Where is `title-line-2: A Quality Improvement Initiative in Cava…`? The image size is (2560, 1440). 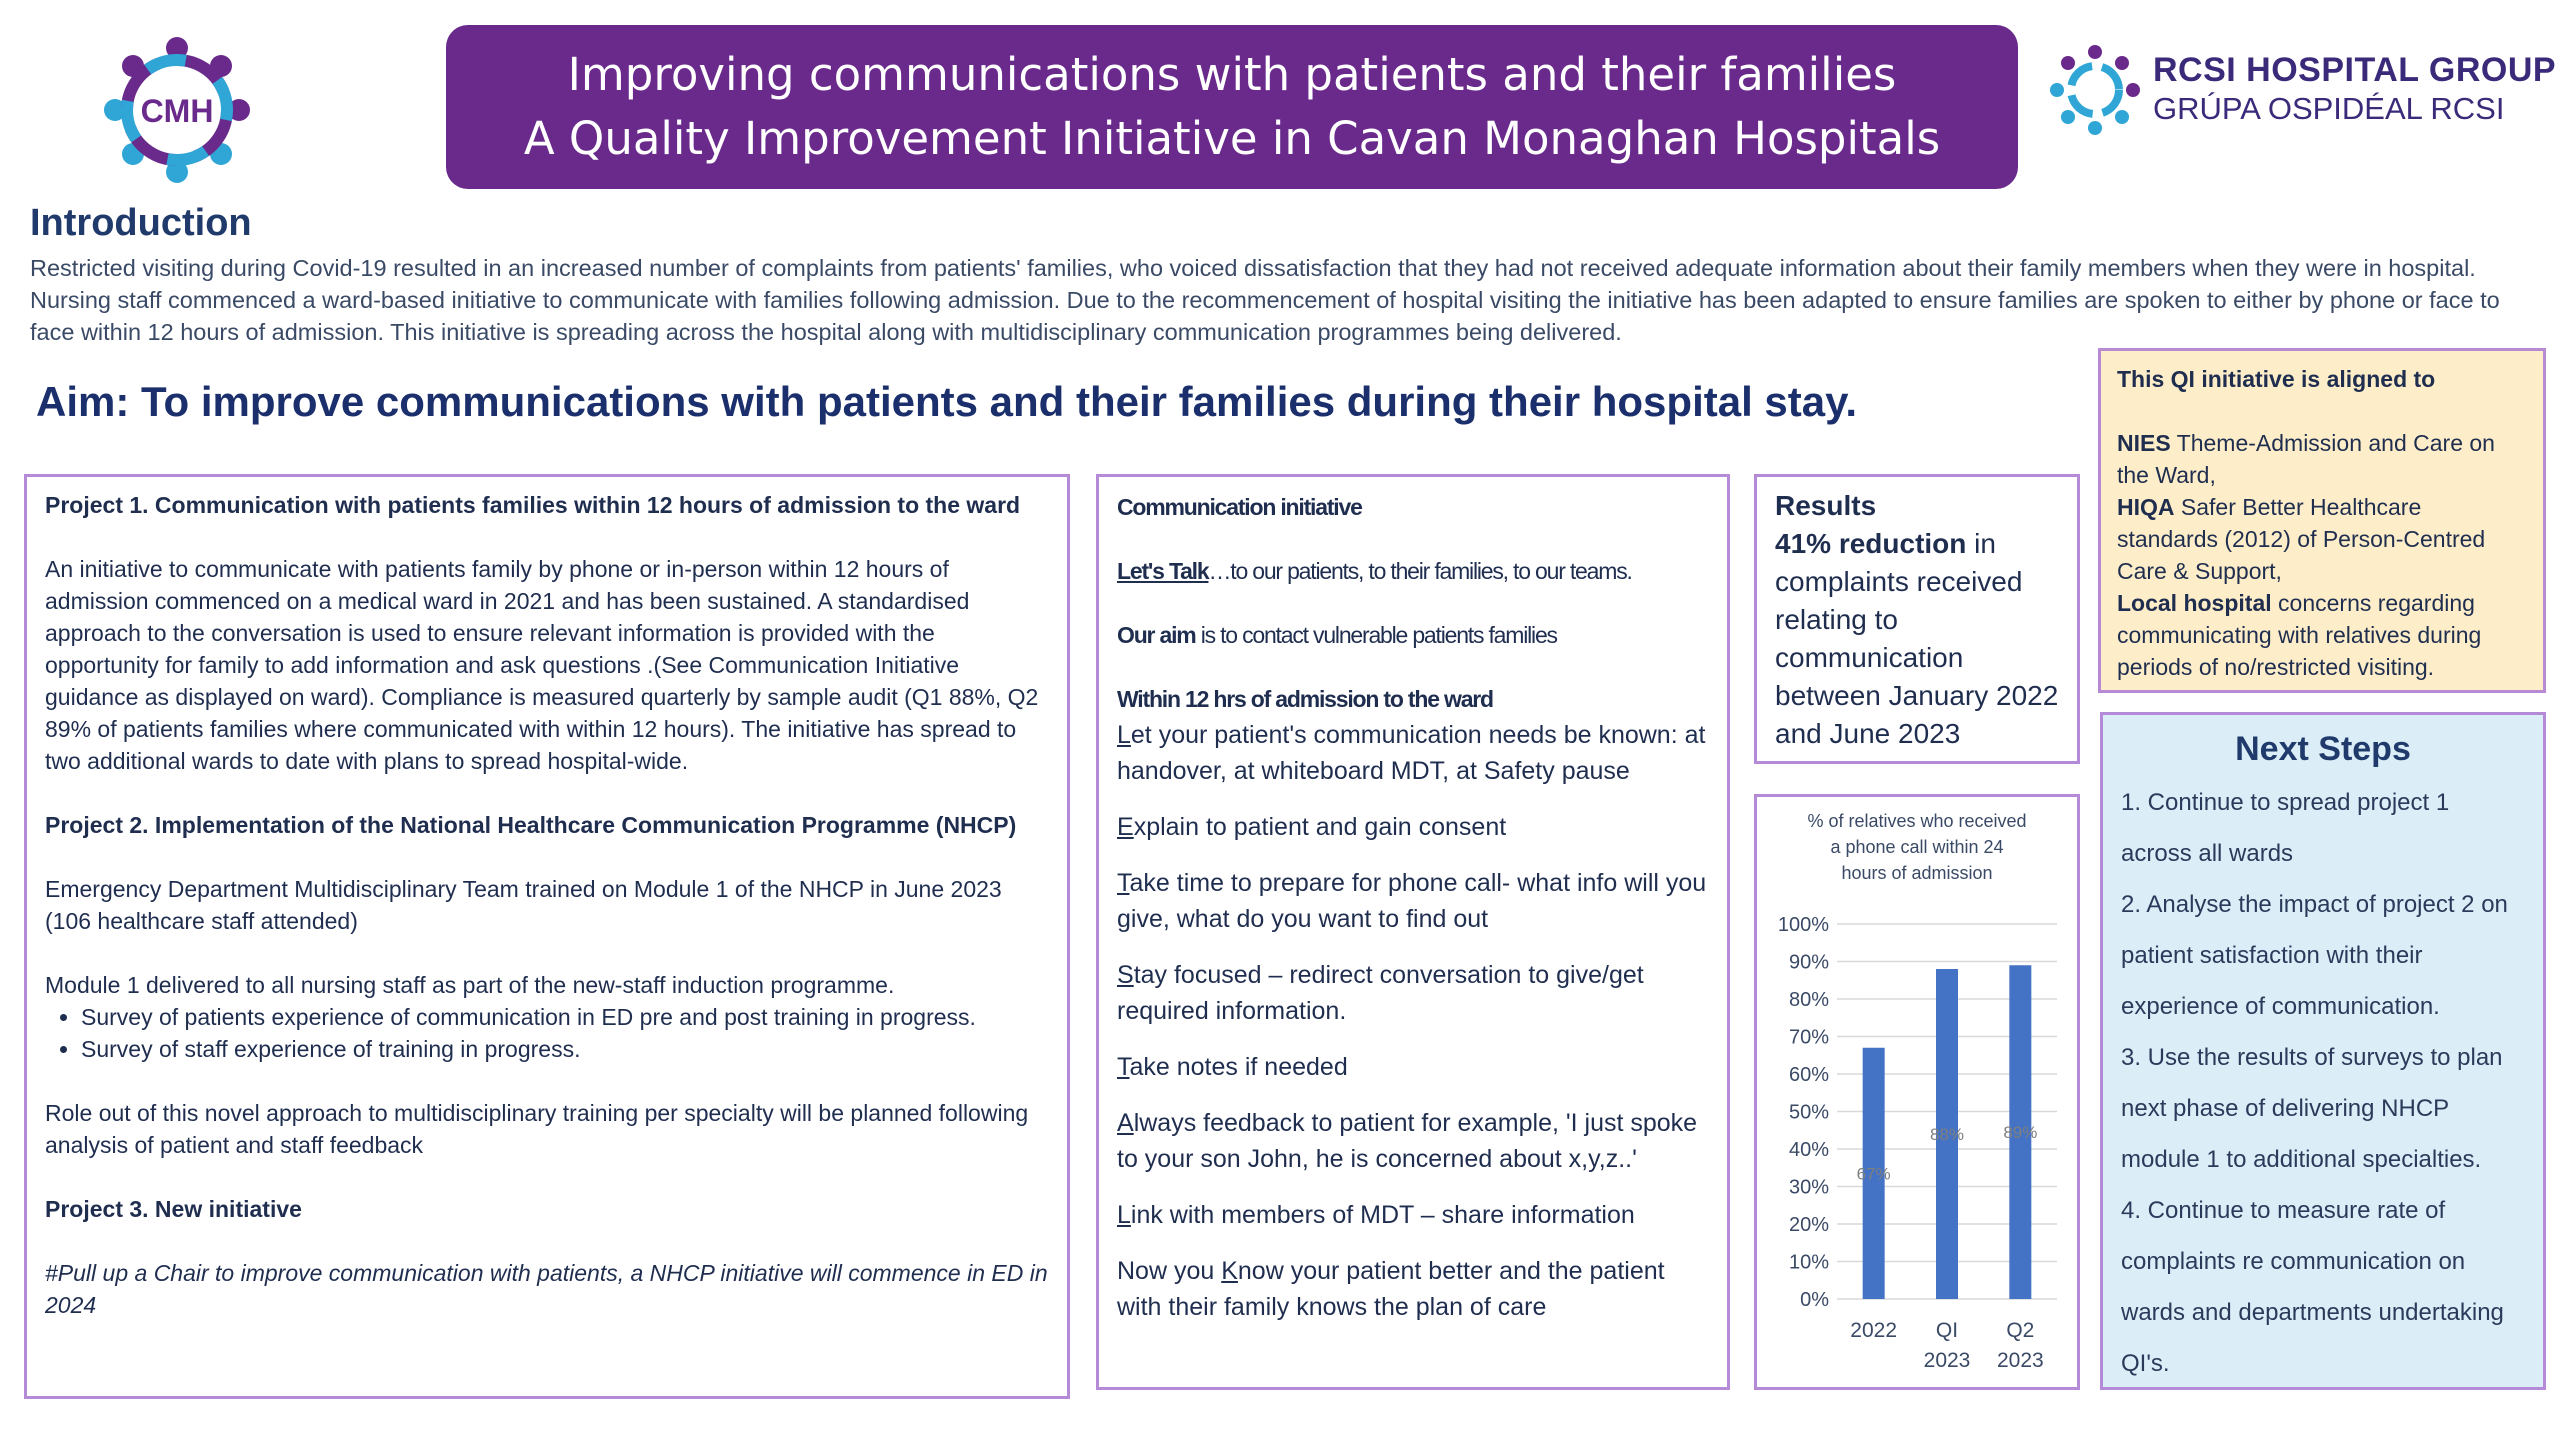 title-line-2: A Quality Improvement Initiative in Cava… is located at coordinates (1232, 138).